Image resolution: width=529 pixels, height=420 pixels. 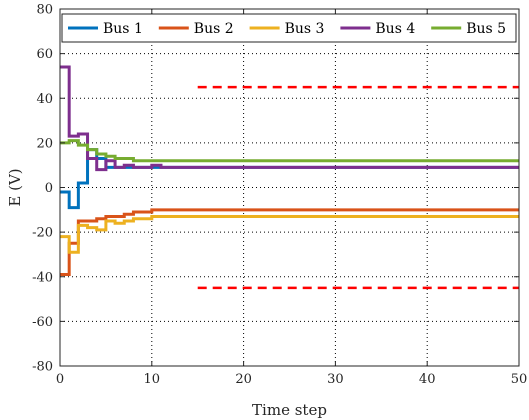 What do you see at coordinates (427, 379) in the screenshot?
I see `x-tick-label: 40` at bounding box center [427, 379].